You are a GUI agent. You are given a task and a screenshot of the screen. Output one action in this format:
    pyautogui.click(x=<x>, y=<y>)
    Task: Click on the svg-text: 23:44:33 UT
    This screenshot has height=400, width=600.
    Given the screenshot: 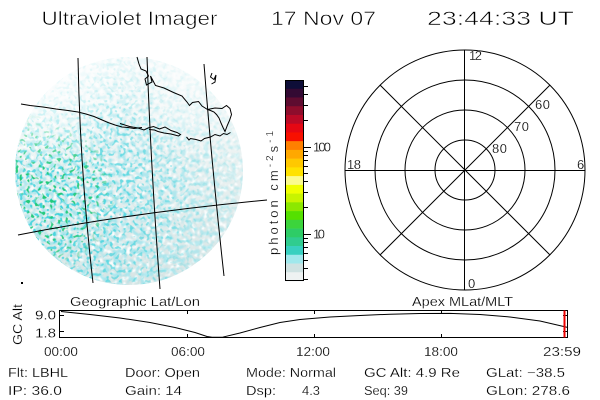 What is the action you would take?
    pyautogui.click(x=501, y=19)
    